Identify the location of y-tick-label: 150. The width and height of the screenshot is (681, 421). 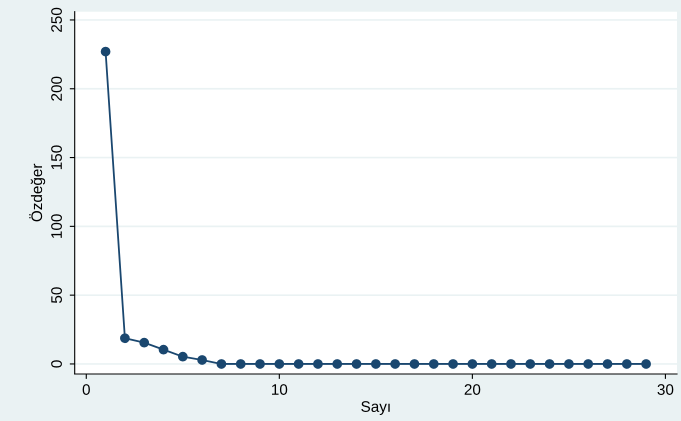
(56, 157).